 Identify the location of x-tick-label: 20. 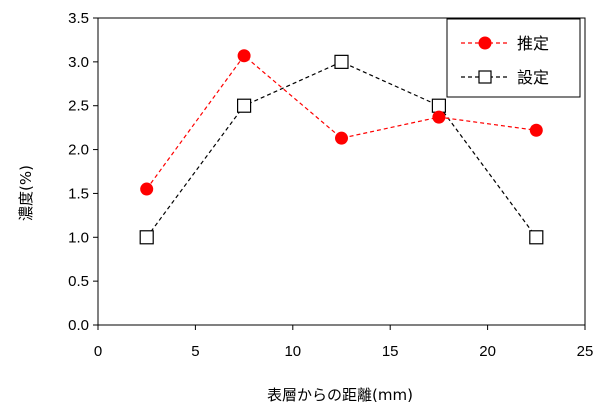
(487, 351).